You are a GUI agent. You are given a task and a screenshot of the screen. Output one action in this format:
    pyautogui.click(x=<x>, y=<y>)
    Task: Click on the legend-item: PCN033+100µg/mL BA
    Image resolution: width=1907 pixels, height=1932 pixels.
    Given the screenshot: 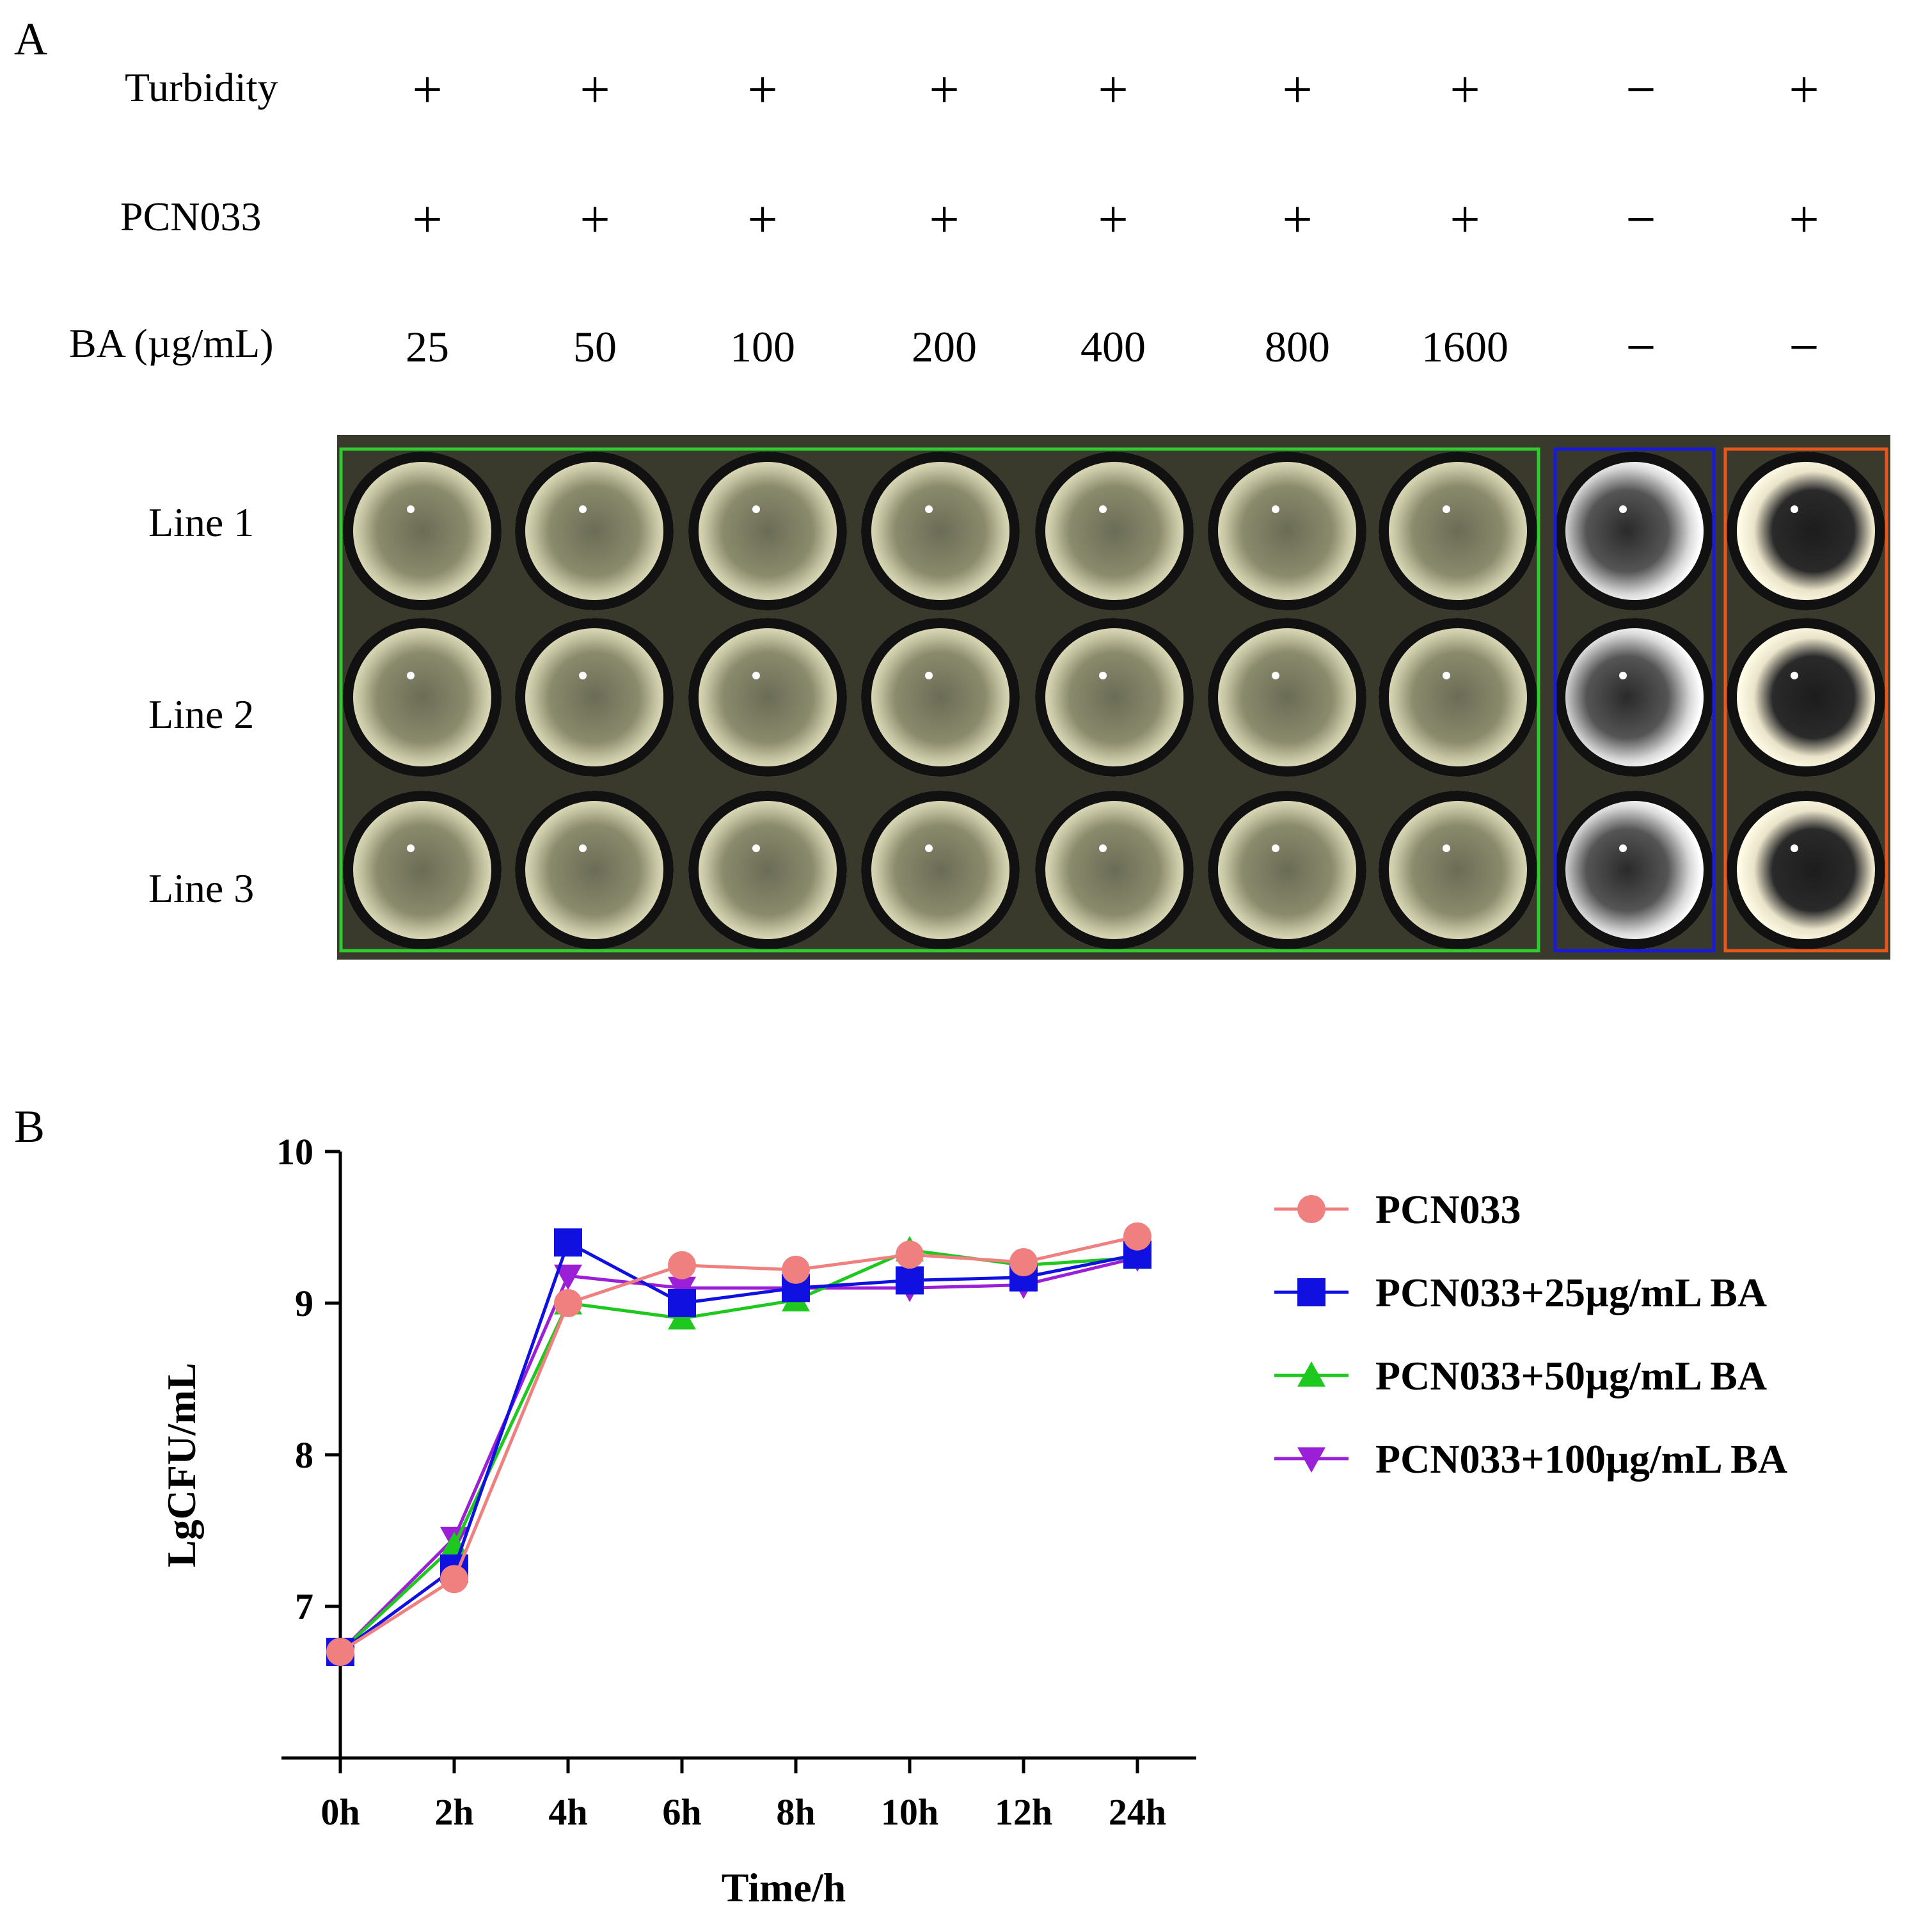 What is the action you would take?
    pyautogui.click(x=1530, y=1459)
    